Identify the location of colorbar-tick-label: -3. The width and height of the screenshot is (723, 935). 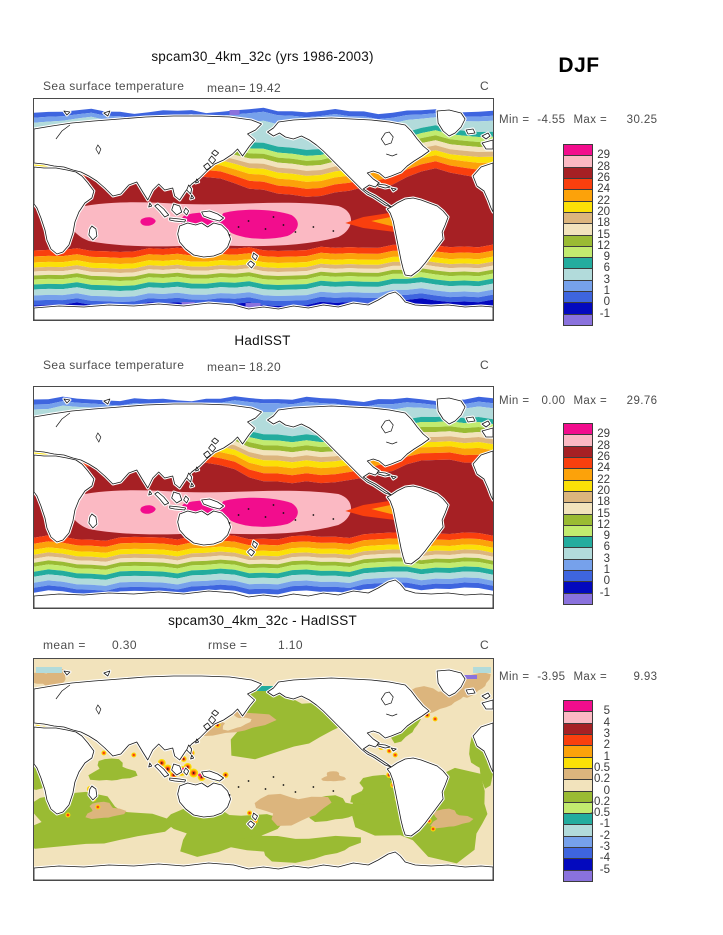
(604, 847).